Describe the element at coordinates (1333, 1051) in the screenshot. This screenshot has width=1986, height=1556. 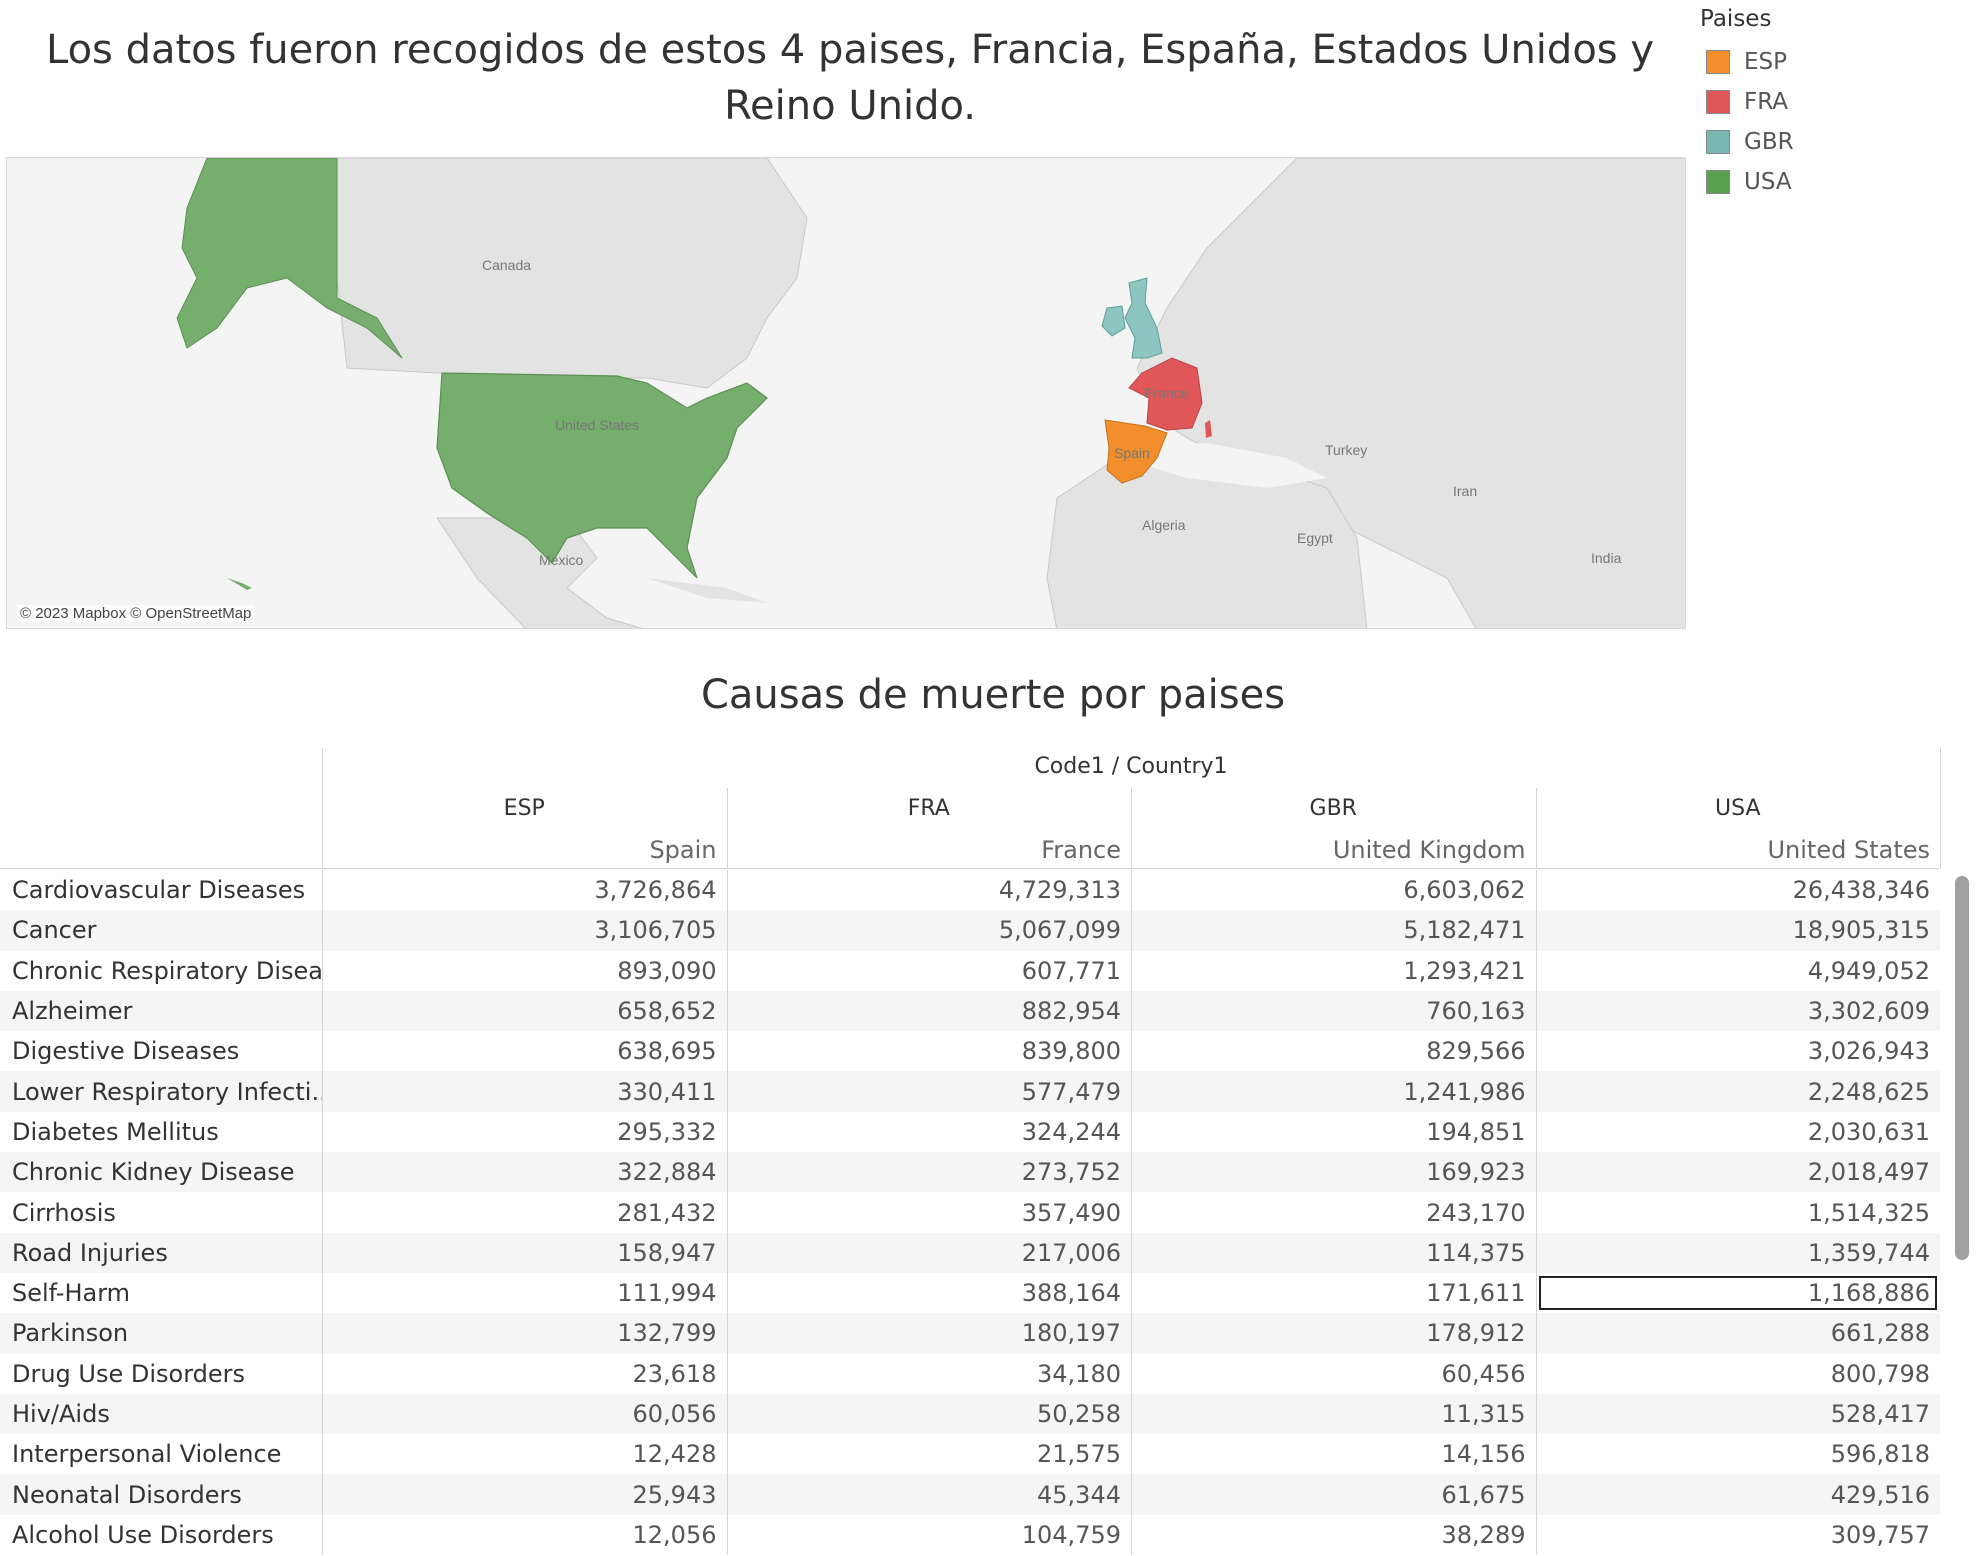
I see `table-cell: 829,566` at that location.